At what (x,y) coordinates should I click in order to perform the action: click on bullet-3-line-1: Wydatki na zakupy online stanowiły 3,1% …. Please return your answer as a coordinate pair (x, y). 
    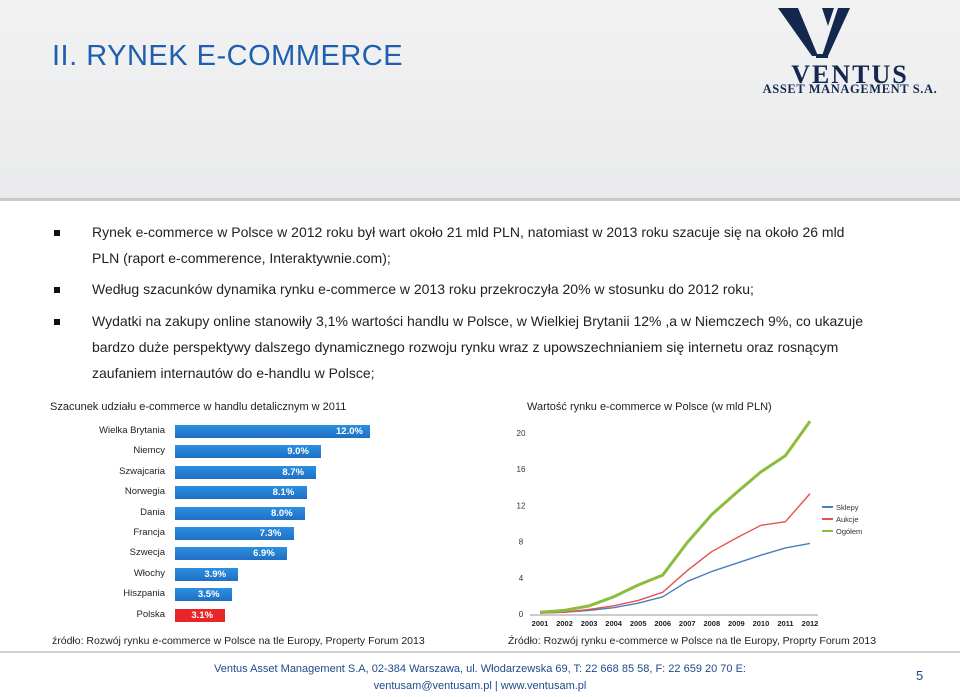
    Looking at the image, I should click on (477, 321).